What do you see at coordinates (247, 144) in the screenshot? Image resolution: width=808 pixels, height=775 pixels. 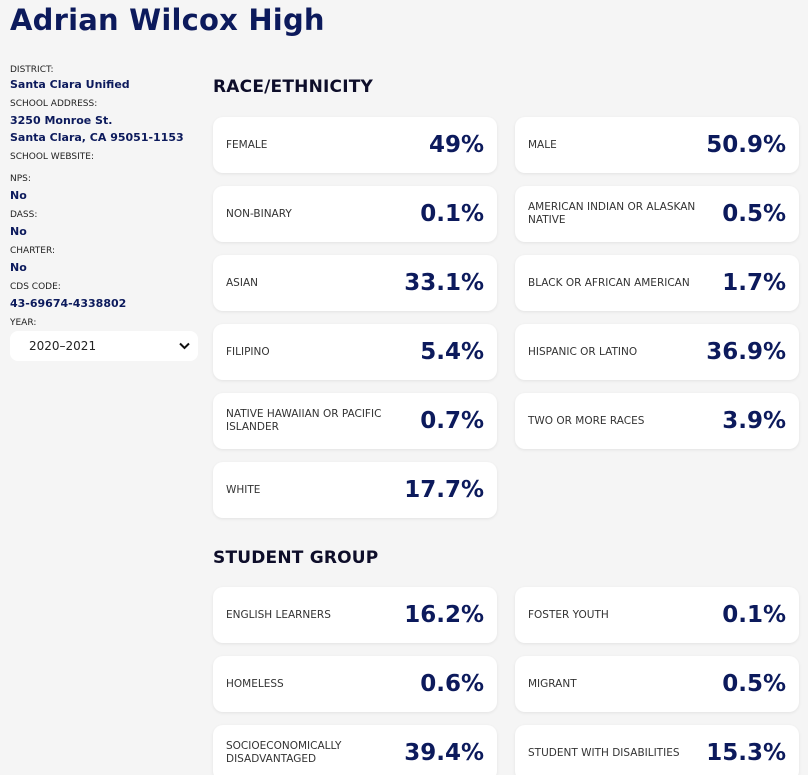 I see `stat-label: FEMALE` at bounding box center [247, 144].